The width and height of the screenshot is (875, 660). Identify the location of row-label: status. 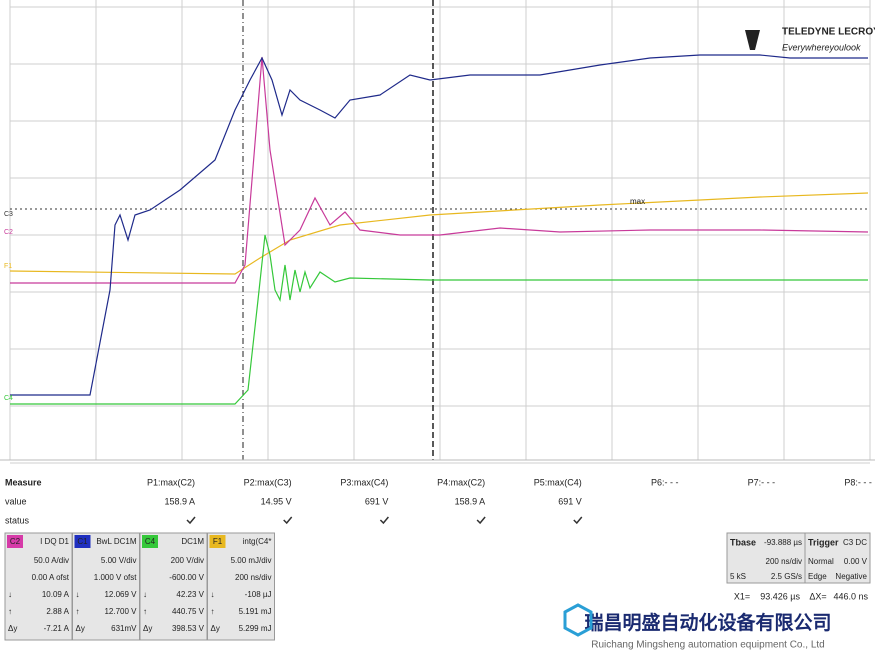
(17, 520).